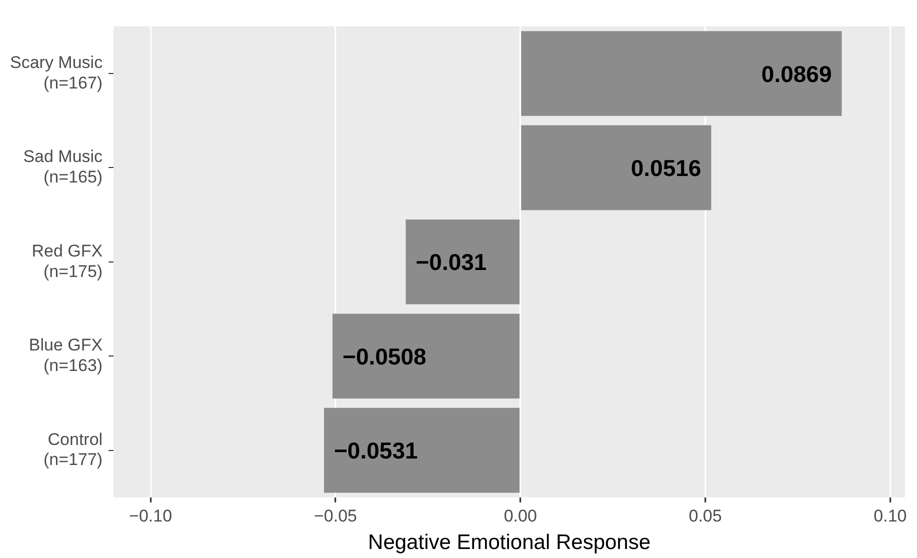 The height and width of the screenshot is (558, 917). I want to click on x-axis-title: Negative Emotional Response, so click(509, 542).